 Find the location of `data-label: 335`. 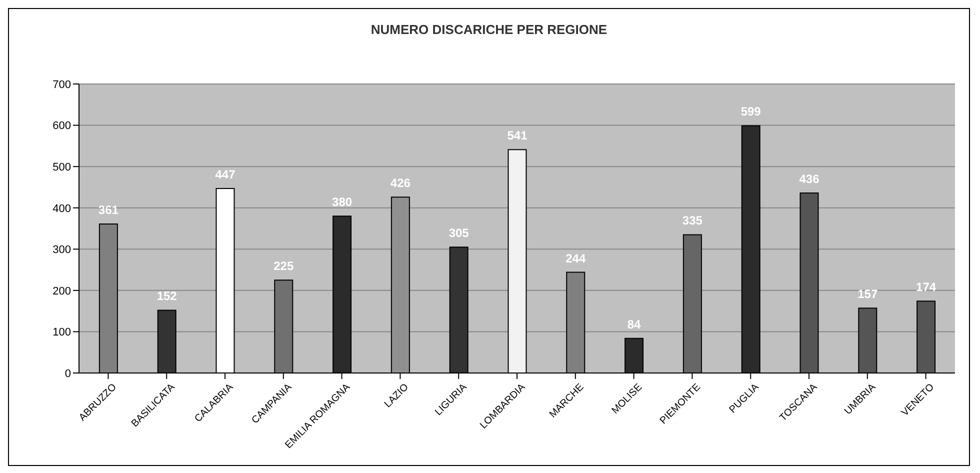

data-label: 335 is located at coordinates (692, 221).